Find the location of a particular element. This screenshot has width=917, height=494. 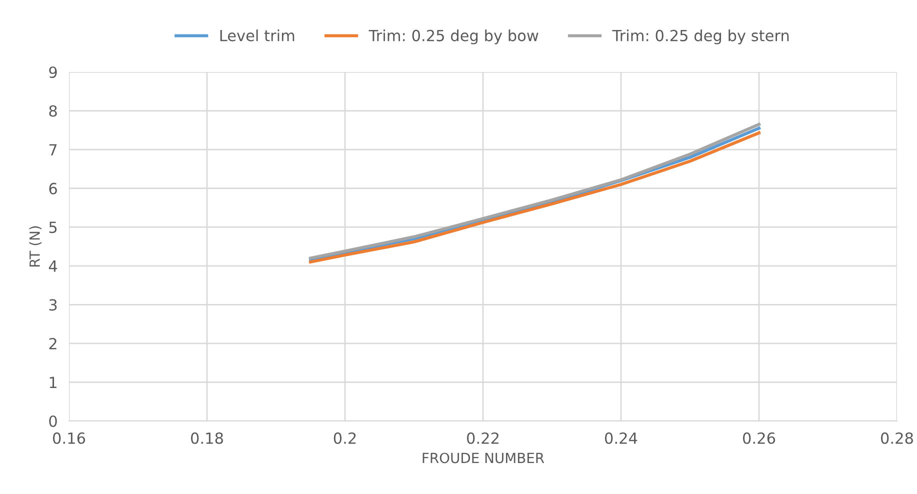

y-tick-label: 9 is located at coordinates (53, 72).